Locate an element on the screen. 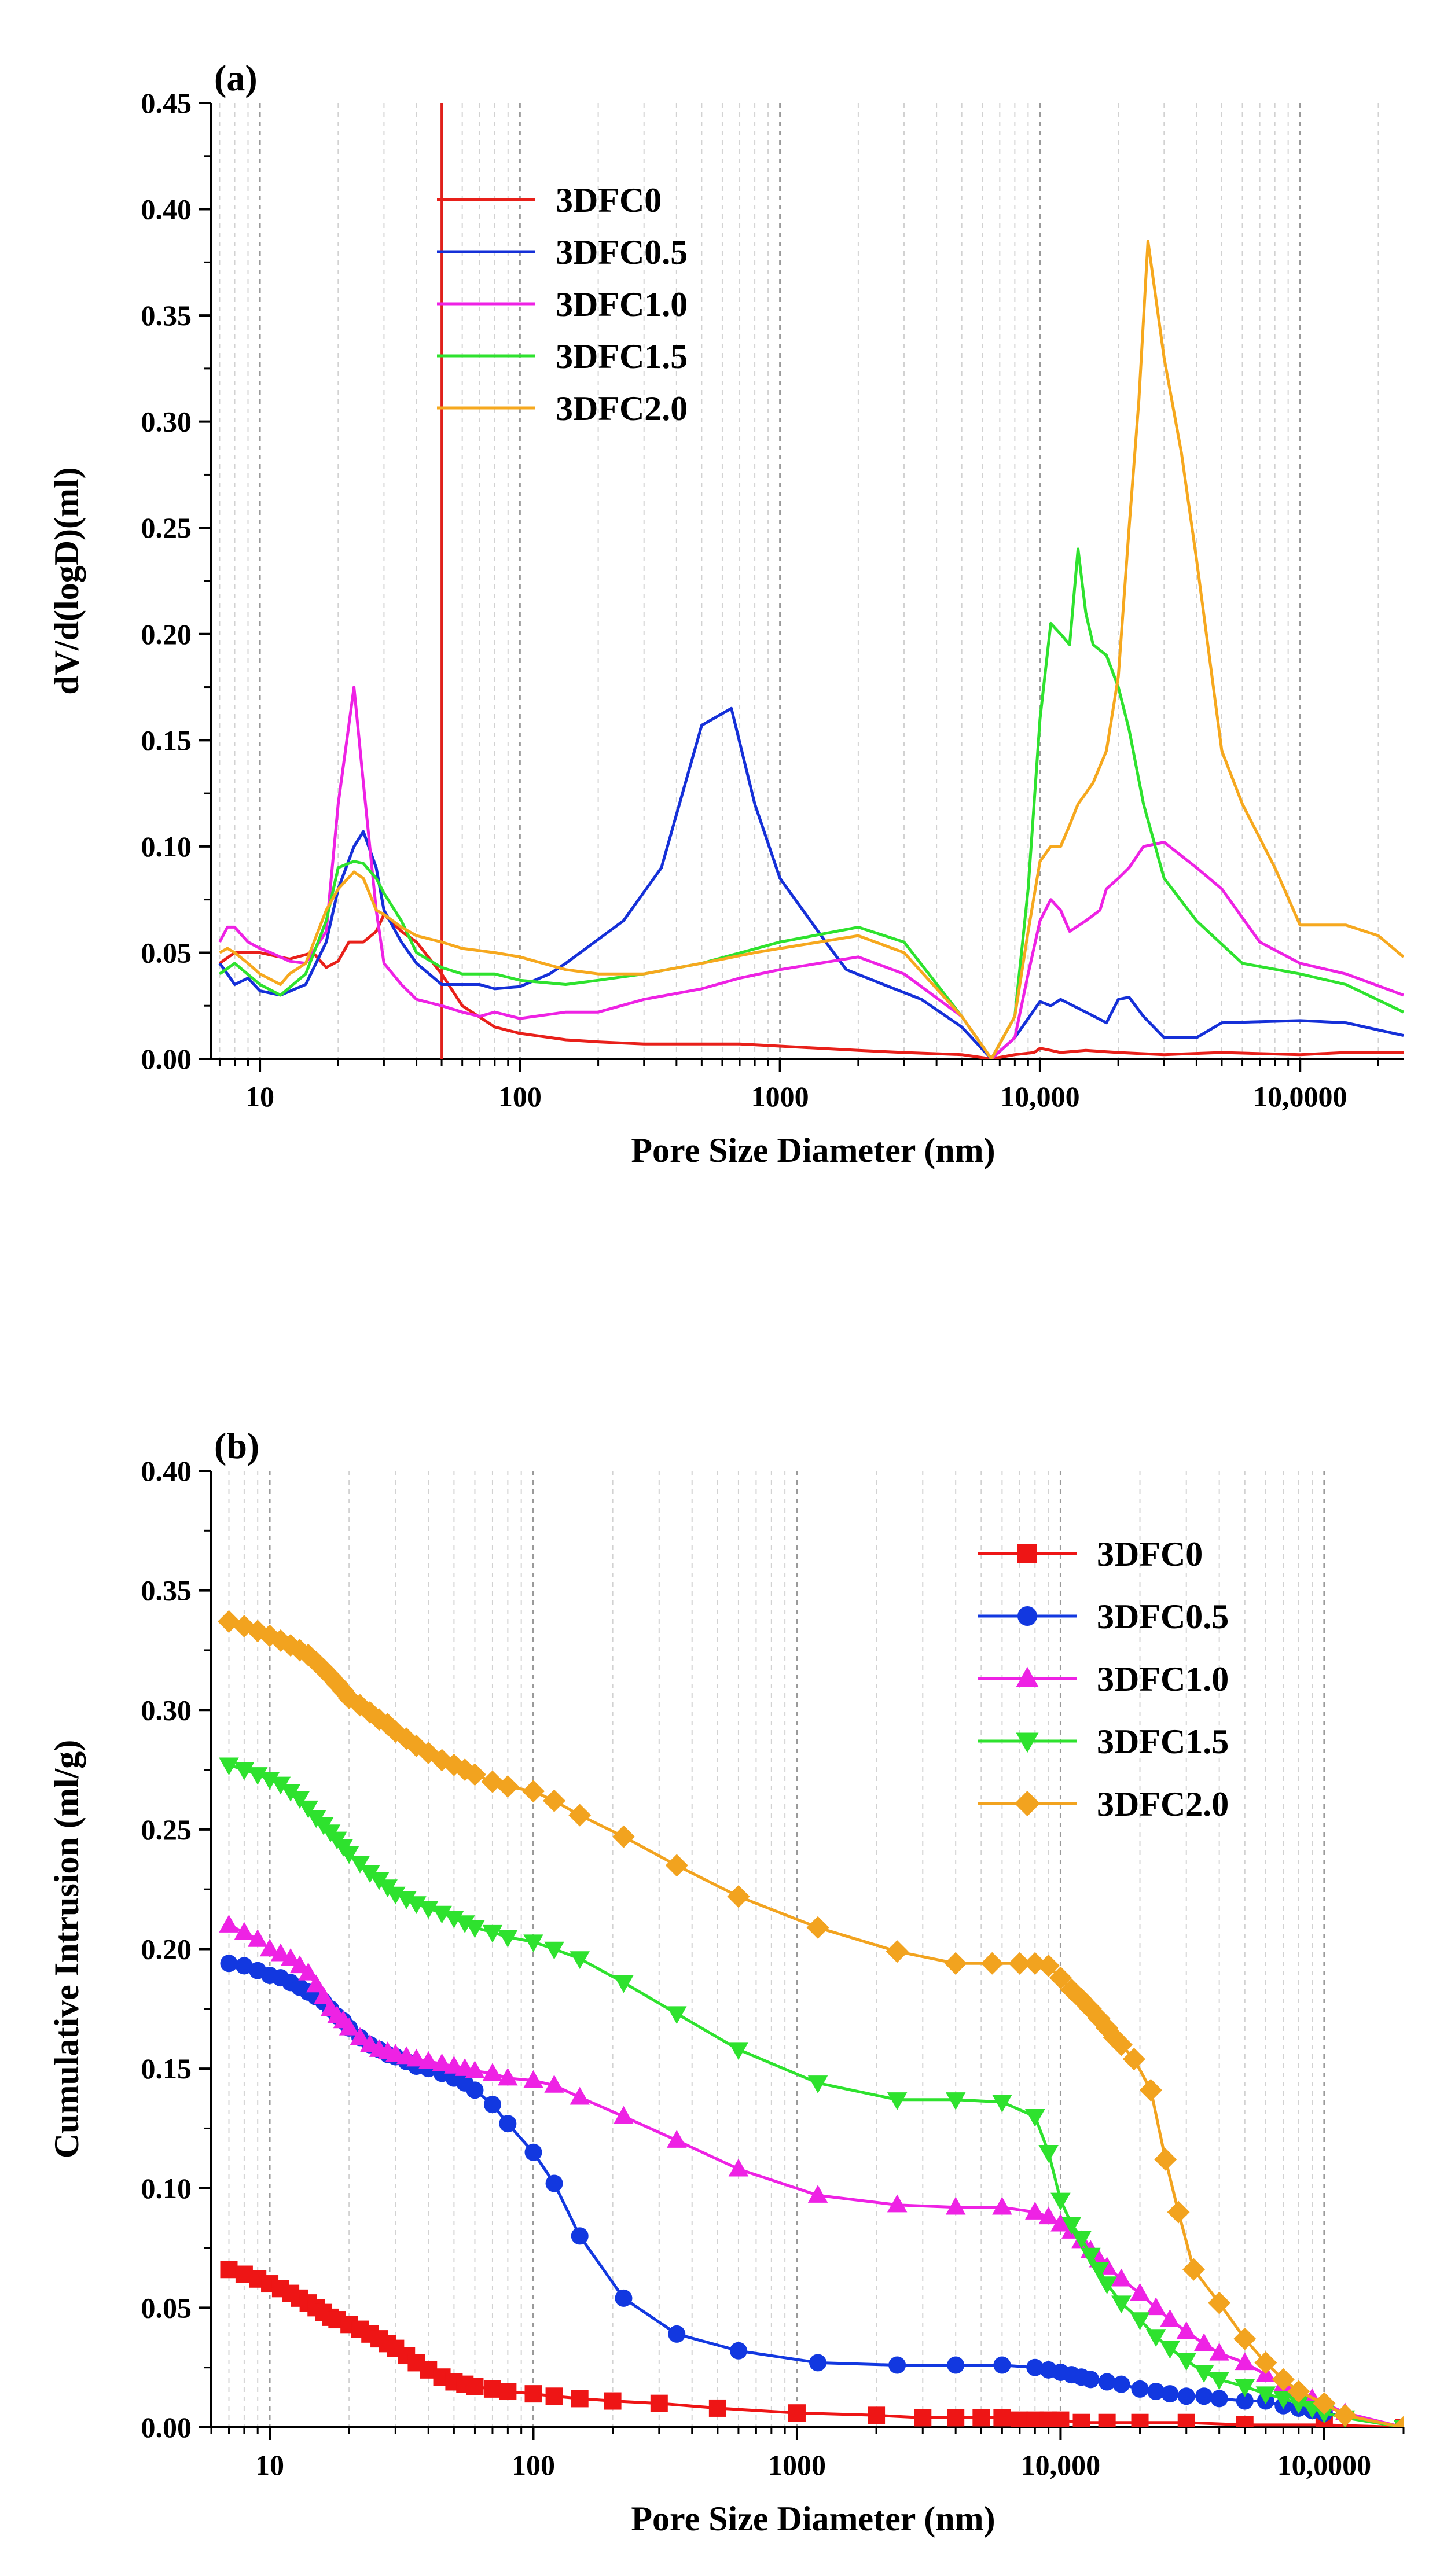  y-tick-label: 0.00 is located at coordinates (166, 1059).